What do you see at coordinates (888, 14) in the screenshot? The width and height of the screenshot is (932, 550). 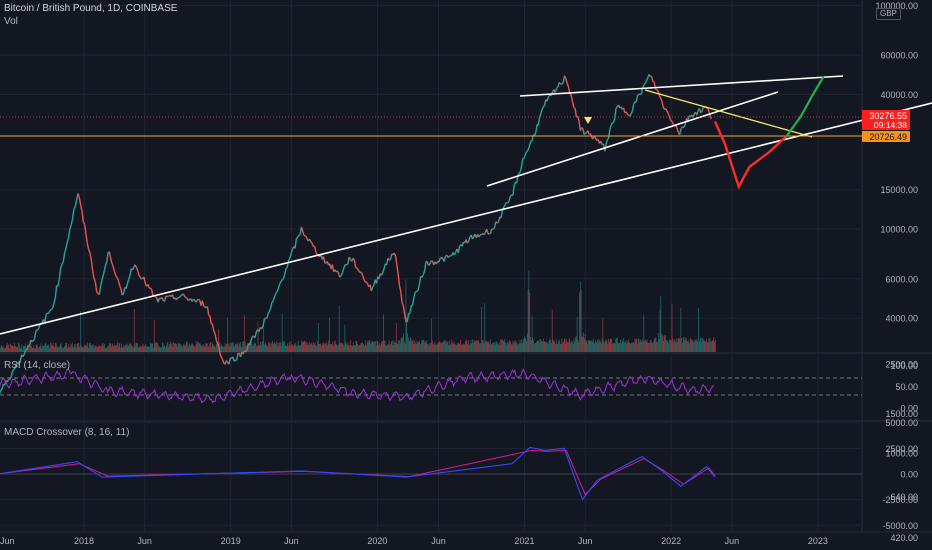 I see `currency-badge: GBP` at bounding box center [888, 14].